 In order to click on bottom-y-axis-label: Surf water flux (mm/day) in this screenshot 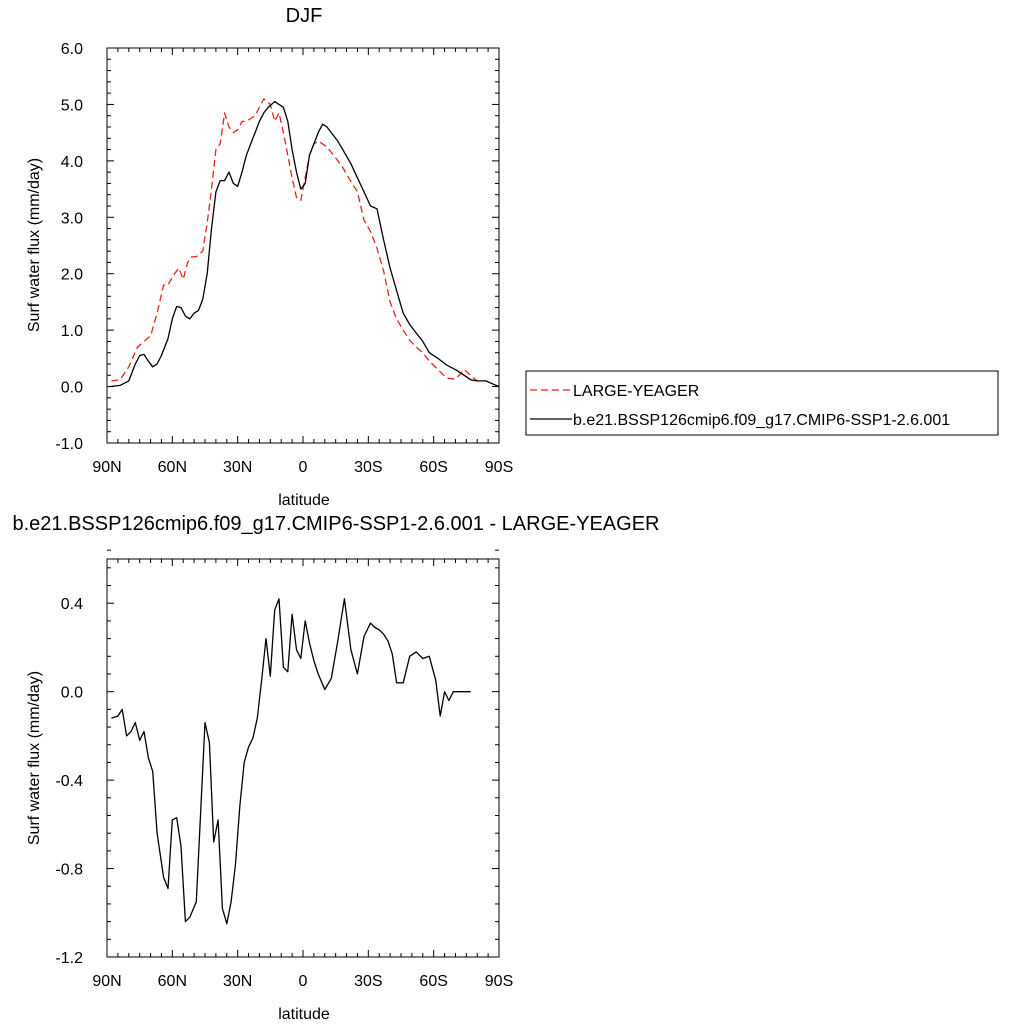, I will do `click(34, 758)`.